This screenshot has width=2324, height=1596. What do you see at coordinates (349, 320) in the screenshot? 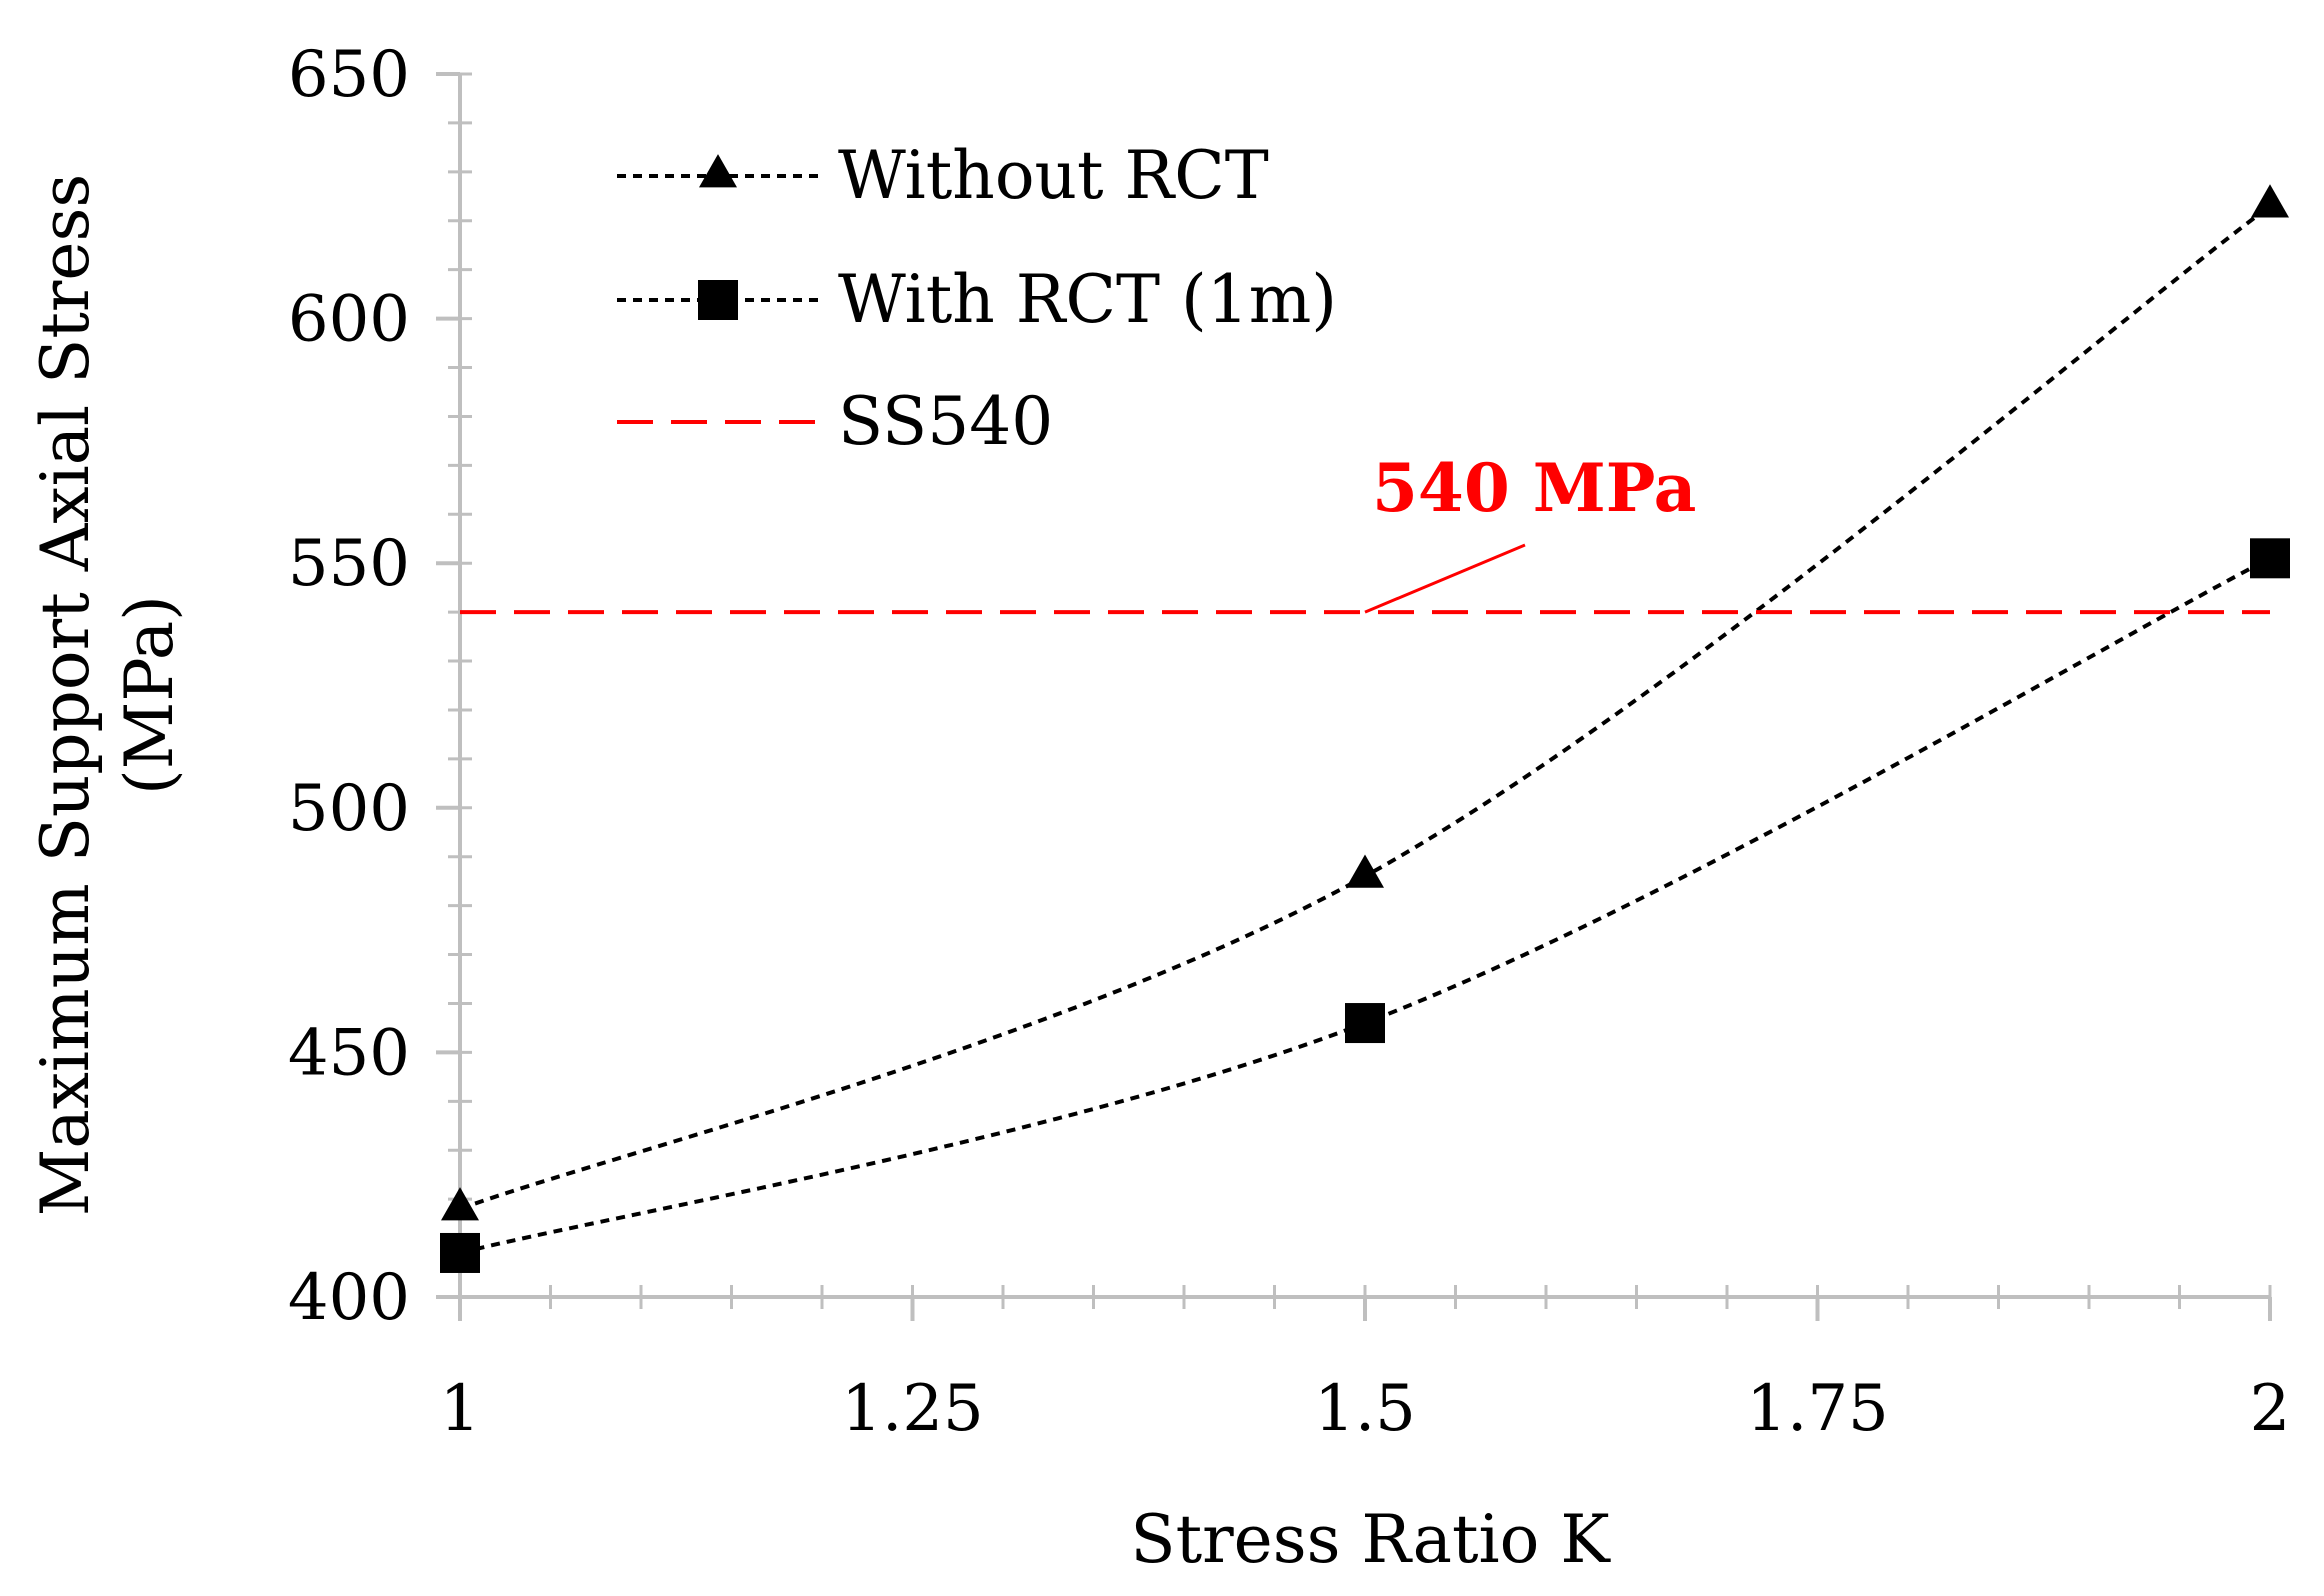
I see `y-tick-label: 600` at bounding box center [349, 320].